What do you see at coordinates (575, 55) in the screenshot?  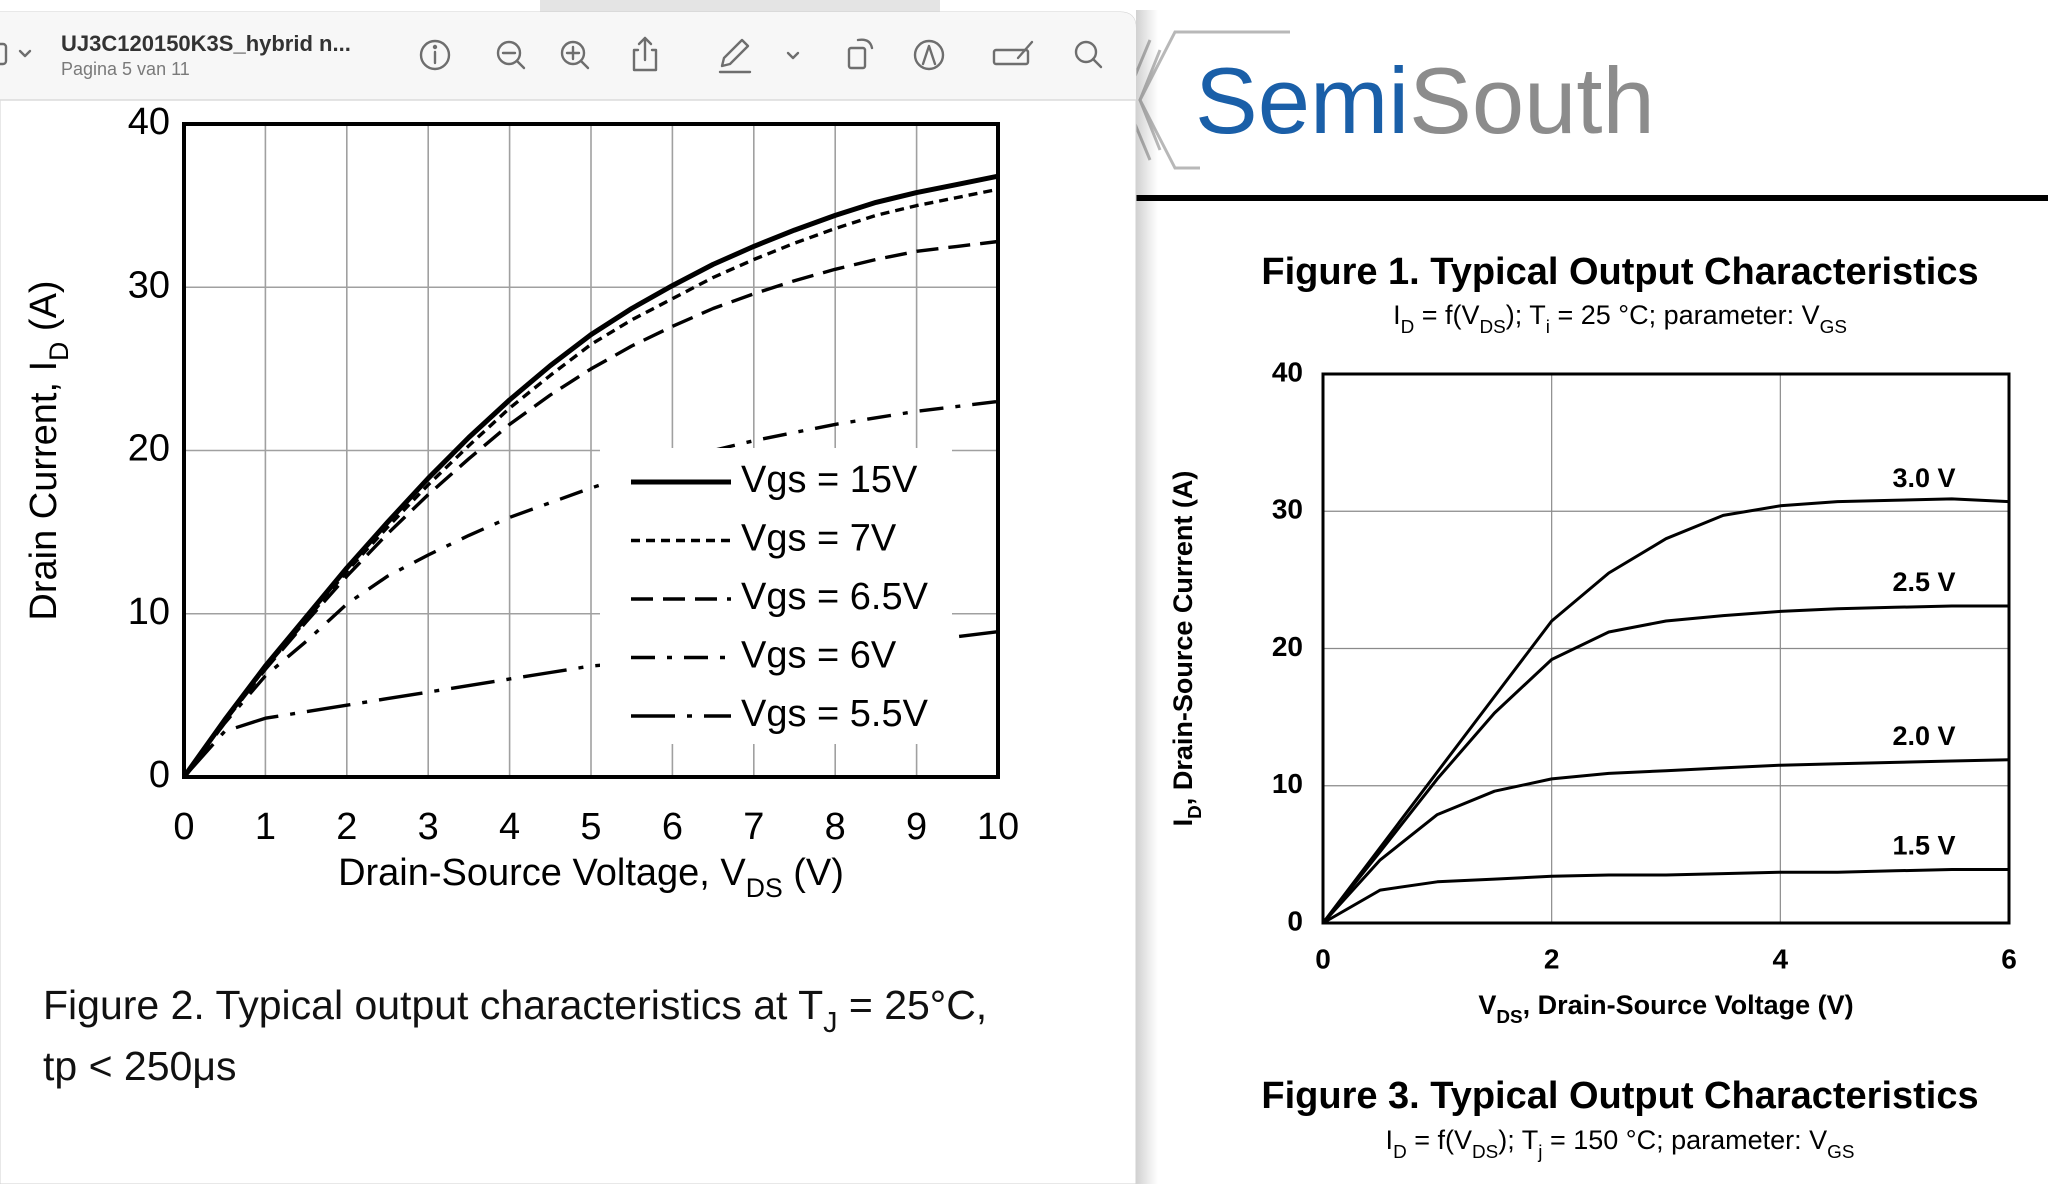 I see `zoom-in-button` at bounding box center [575, 55].